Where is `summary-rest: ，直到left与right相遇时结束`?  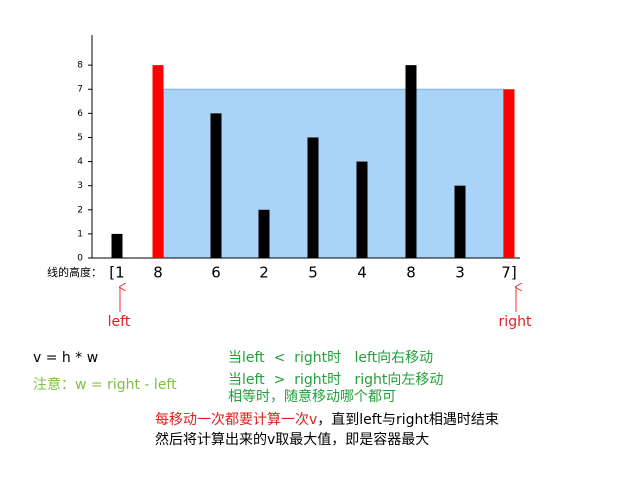
summary-rest: ，直到left与right相遇时结束 is located at coordinates (408, 419).